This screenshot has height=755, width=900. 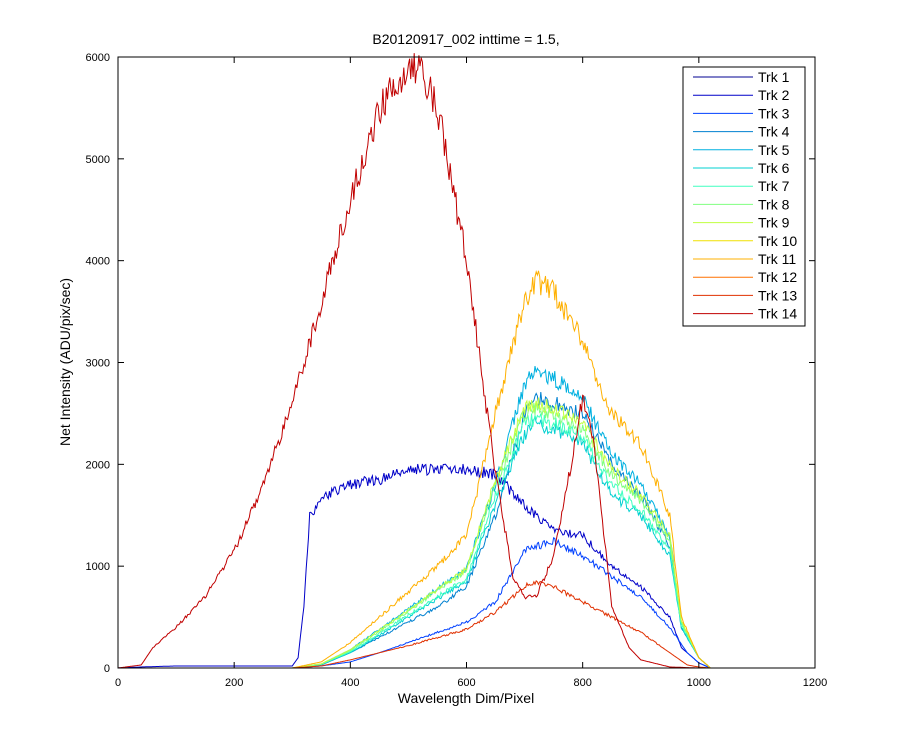 What do you see at coordinates (699, 683) in the screenshot?
I see `x-tick-label: 1000` at bounding box center [699, 683].